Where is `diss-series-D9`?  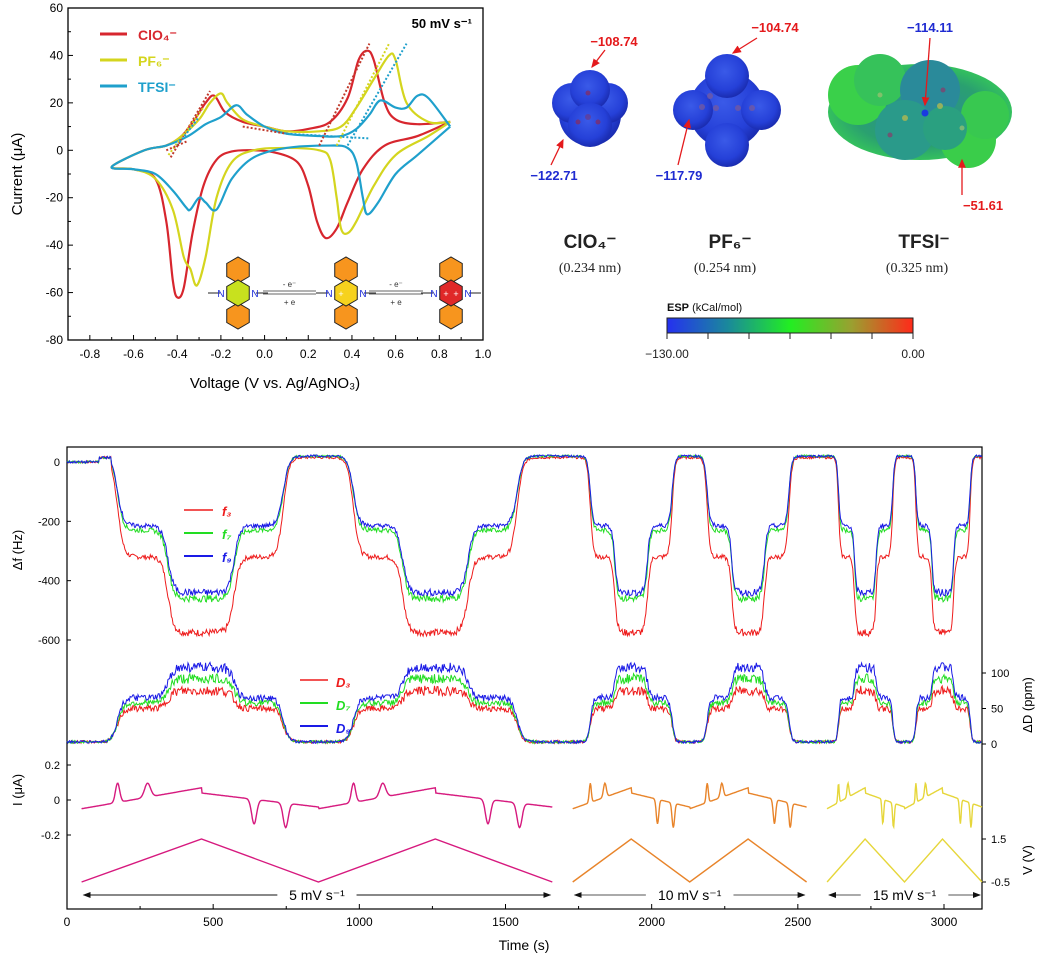 diss-series-D9 is located at coordinates (524, 703).